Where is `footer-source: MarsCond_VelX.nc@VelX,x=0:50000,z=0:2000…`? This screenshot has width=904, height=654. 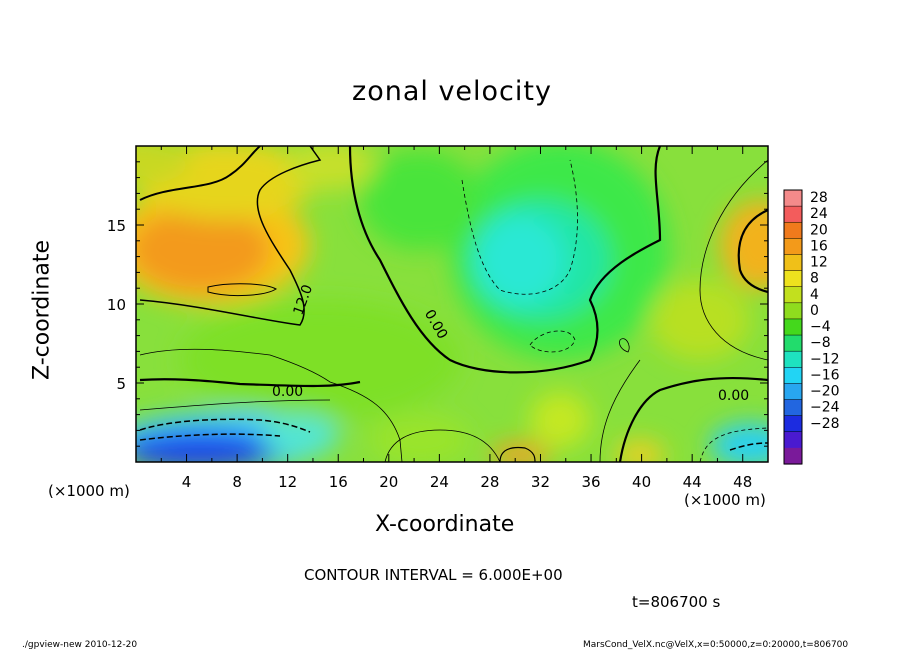 footer-source: MarsCond_VelX.nc@VelX,x=0:50000,z=0:2000… is located at coordinates (716, 645).